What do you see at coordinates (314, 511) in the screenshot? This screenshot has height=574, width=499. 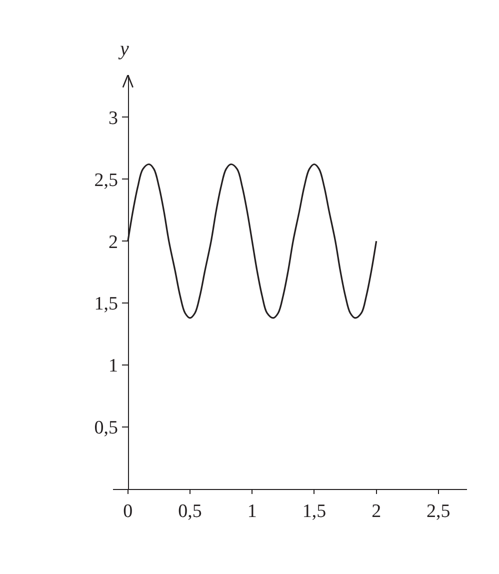 I see `x-tick-label: 1,5` at bounding box center [314, 511].